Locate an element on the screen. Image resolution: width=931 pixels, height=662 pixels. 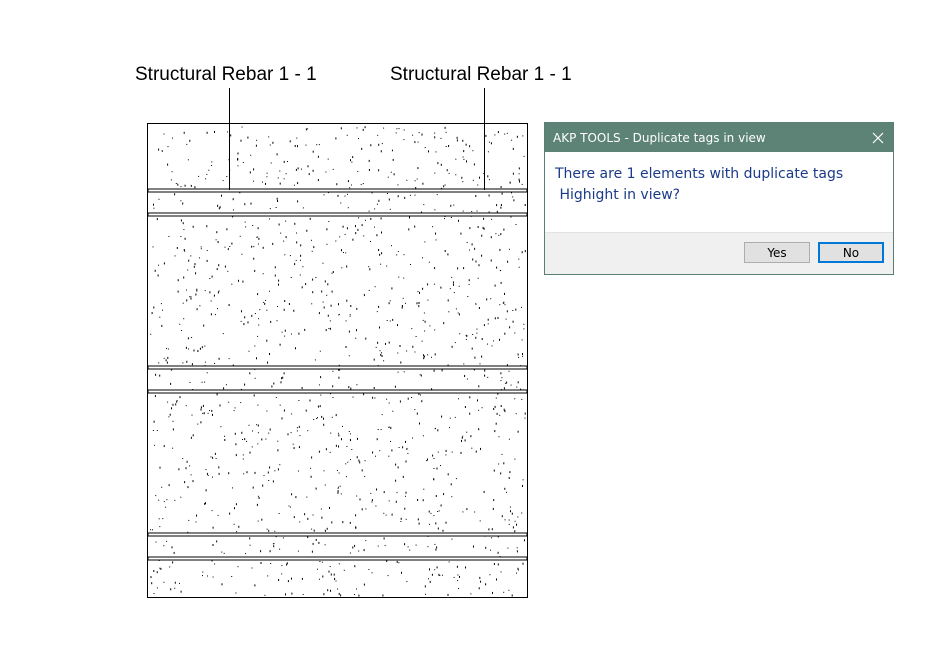
no-button: No is located at coordinates (851, 252).